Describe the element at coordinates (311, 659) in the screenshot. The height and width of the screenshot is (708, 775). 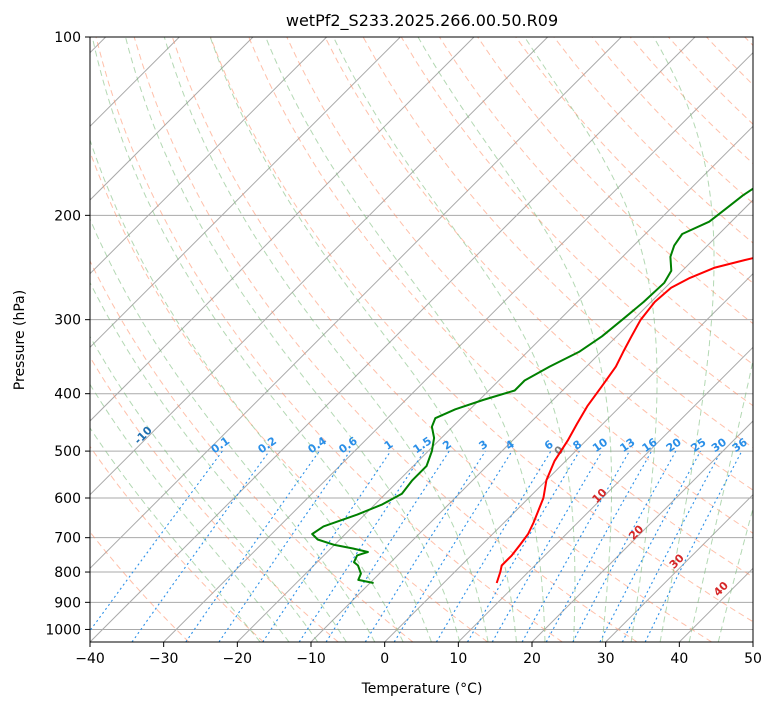
I see `x-tick-label: −10` at that location.